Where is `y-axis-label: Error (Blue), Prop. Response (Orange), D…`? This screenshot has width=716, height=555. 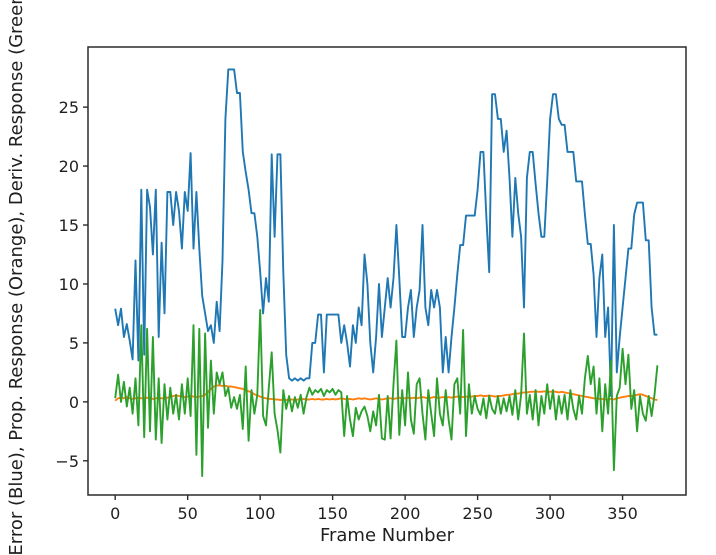 y-axis-label: Error (Blue), Prop. Response (Orange), D… is located at coordinates (16, 277).